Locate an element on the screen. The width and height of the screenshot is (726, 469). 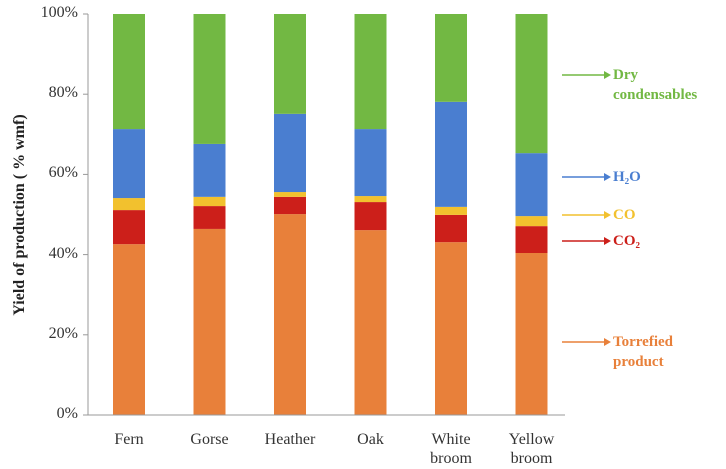
legend-label: Torrefied product is located at coordinates (643, 352).